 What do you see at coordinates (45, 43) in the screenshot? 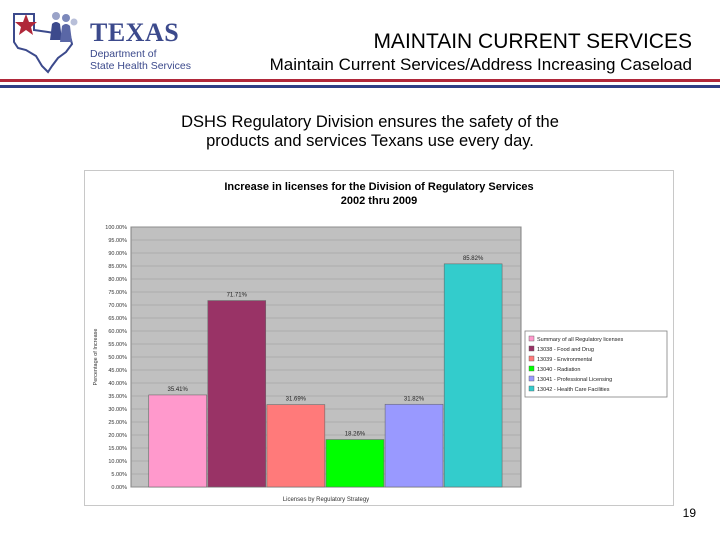
I see `dshs-logo-icon` at bounding box center [45, 43].